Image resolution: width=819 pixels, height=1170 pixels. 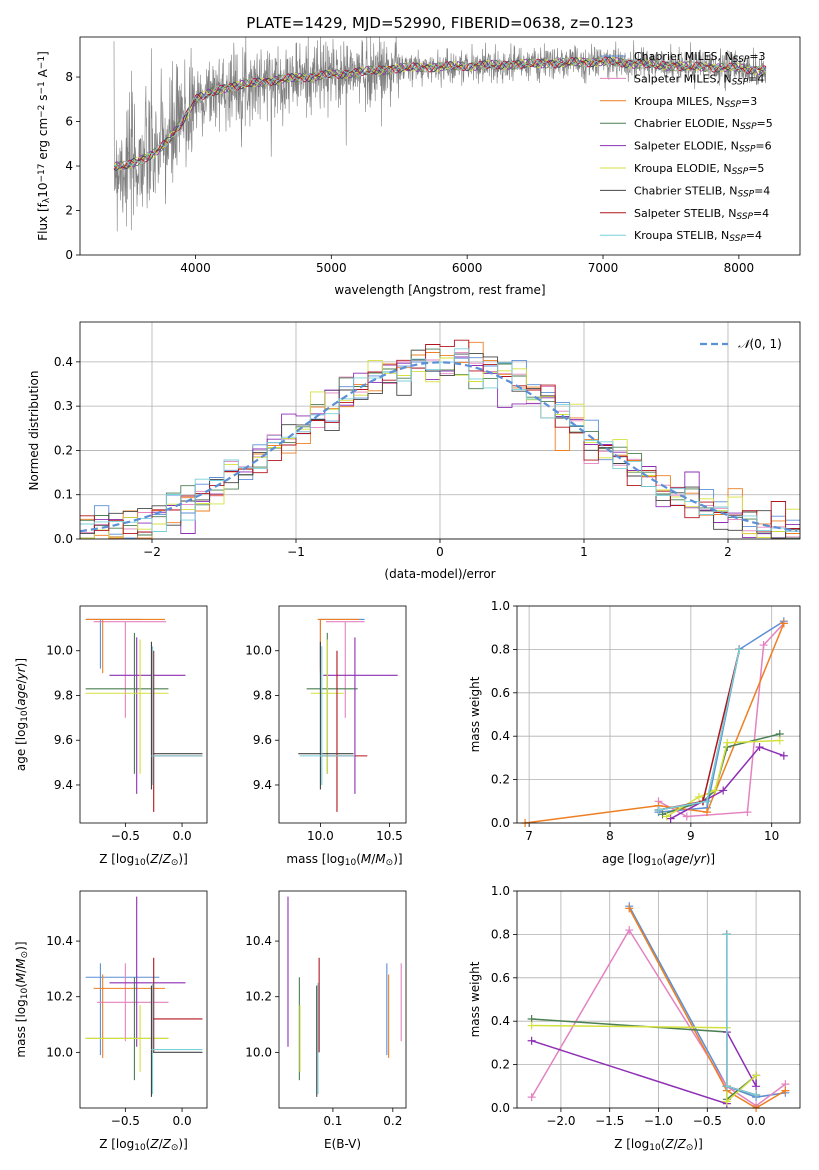 What do you see at coordinates (721, 716) in the screenshot?
I see `line-chabrier-miles` at bounding box center [721, 716].